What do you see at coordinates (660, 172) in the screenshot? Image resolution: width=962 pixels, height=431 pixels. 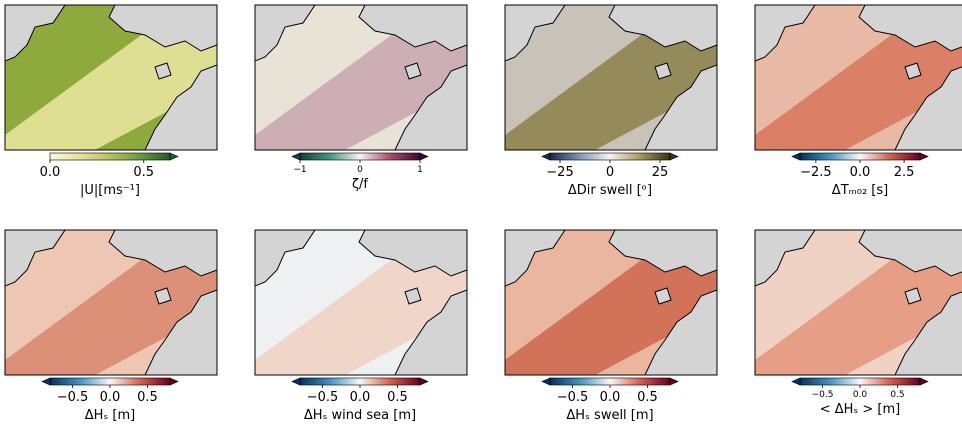 I see `colorbar-tick-label: 25` at bounding box center [660, 172].